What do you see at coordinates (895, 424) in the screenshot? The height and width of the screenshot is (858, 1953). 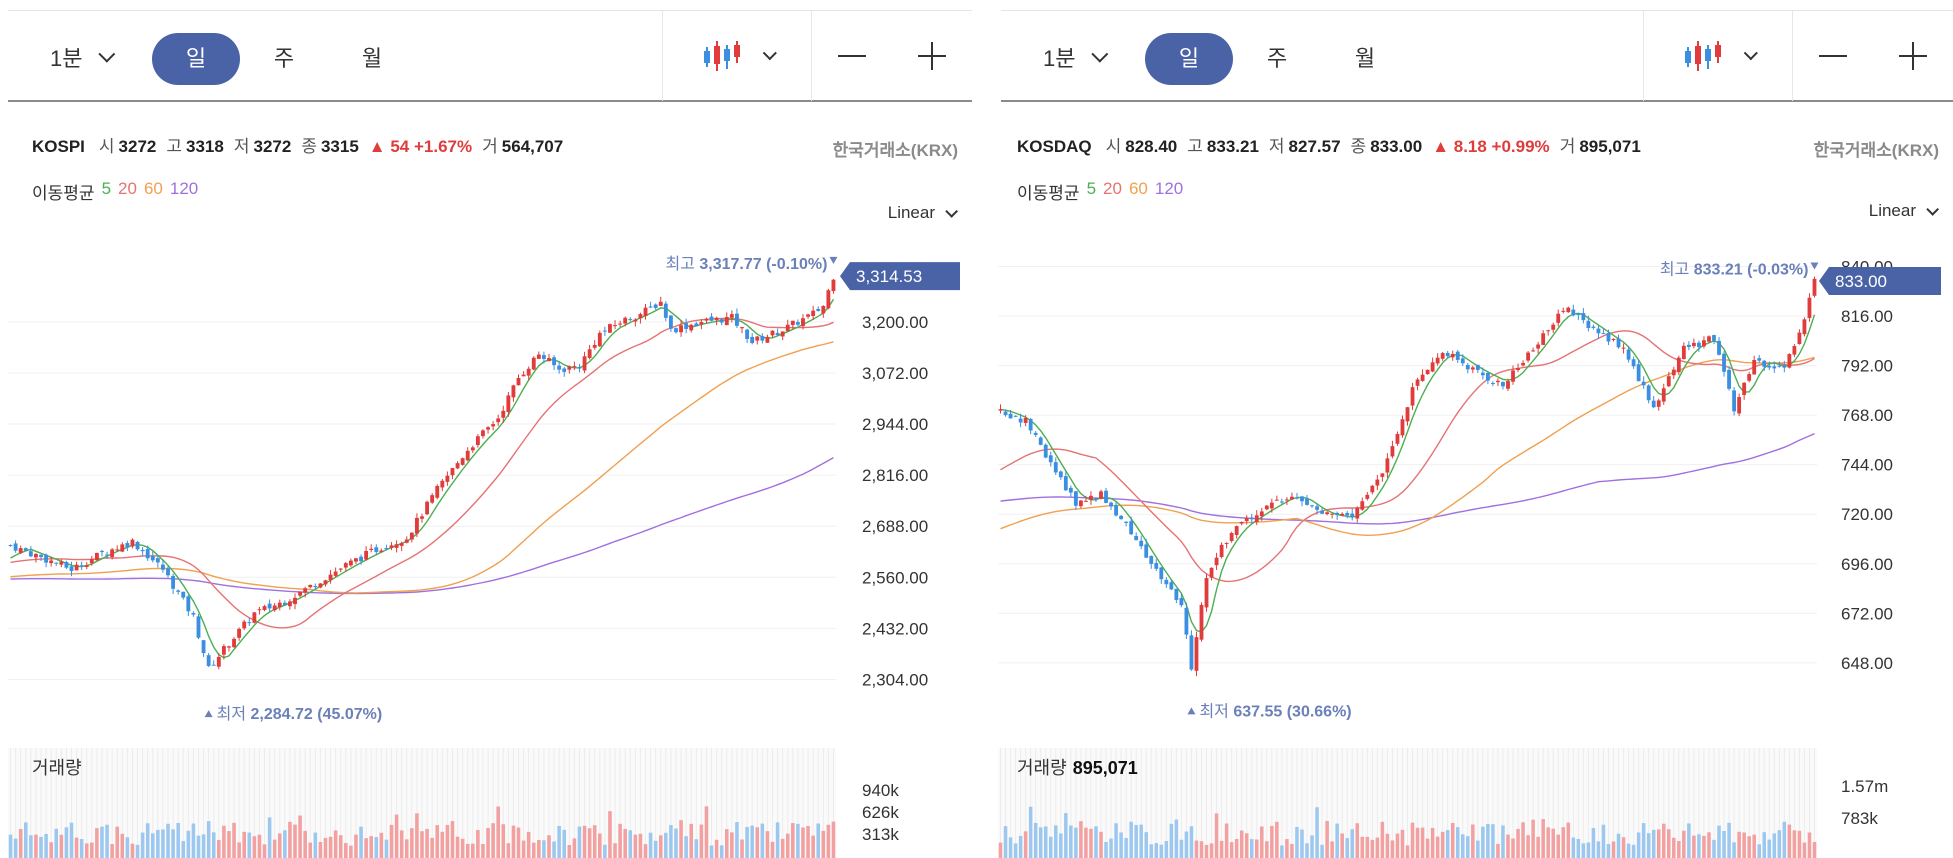 I see `y-tick-label: 2,944.00` at bounding box center [895, 424].